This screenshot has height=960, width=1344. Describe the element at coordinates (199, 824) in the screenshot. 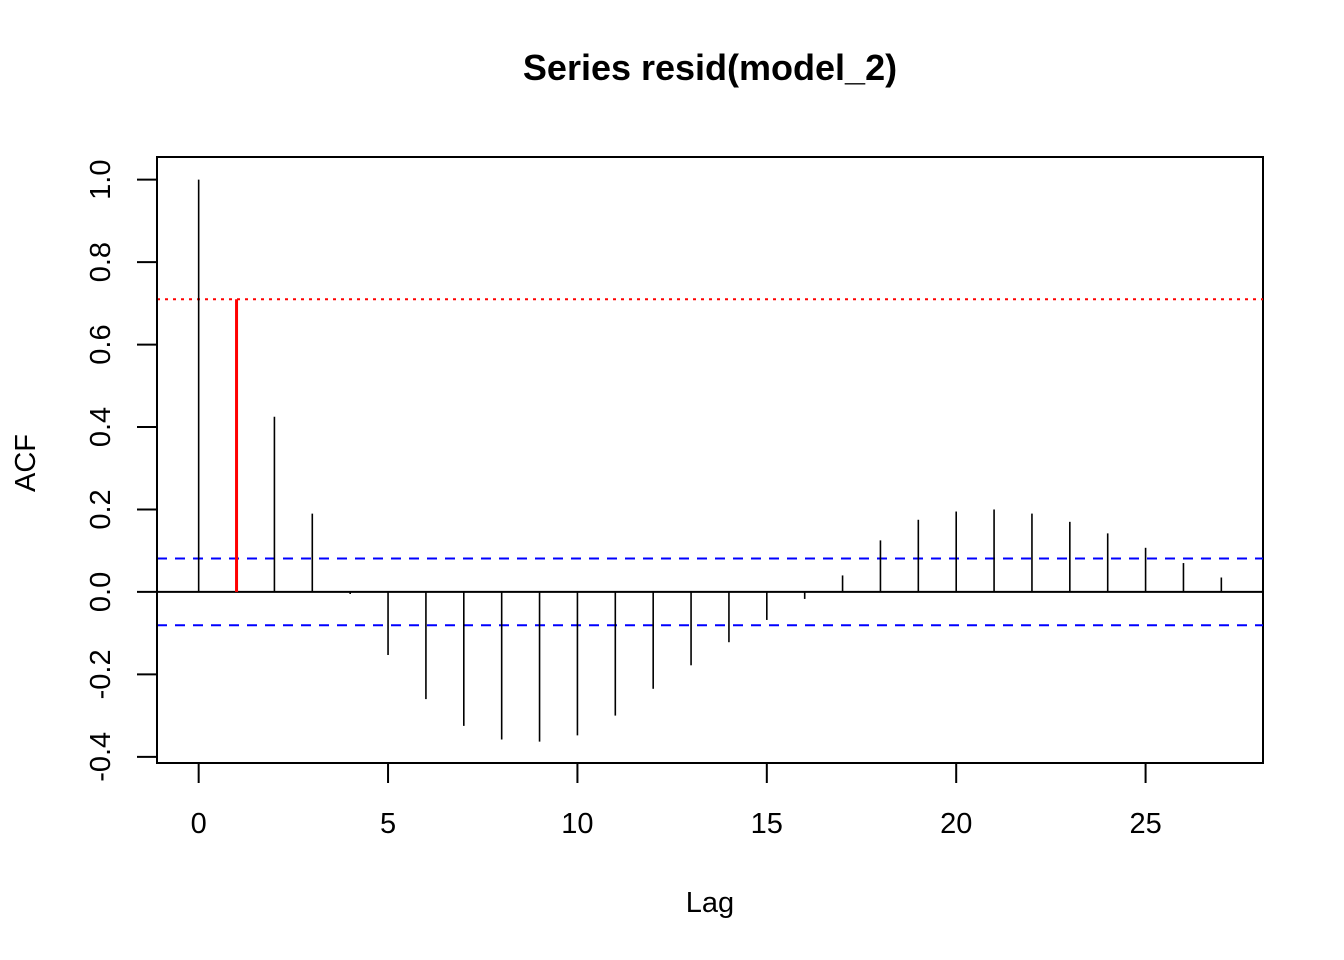

I see `x-tick-label: 0` at that location.